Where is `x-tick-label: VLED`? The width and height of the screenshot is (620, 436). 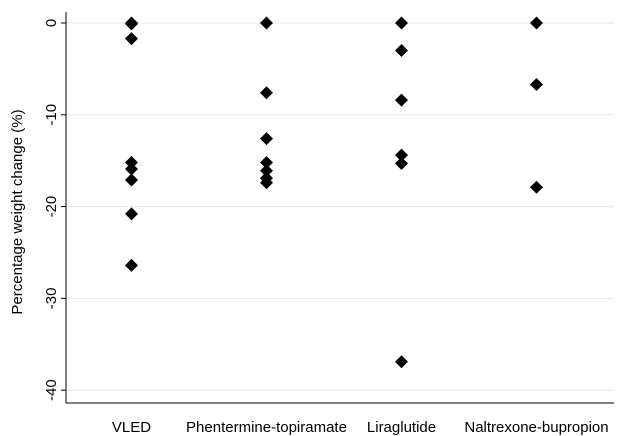
x-tick-label: VLED is located at coordinates (131, 427).